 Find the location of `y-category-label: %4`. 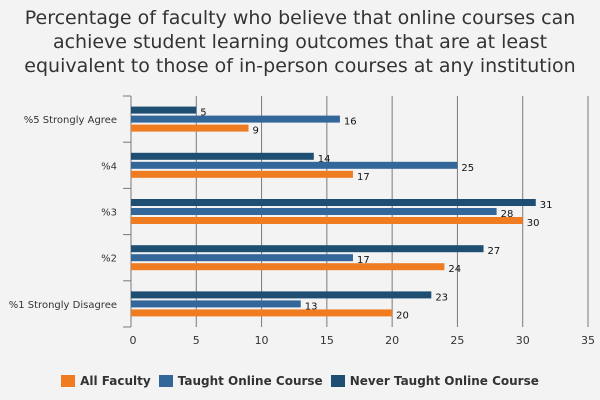

y-category-label: %4 is located at coordinates (109, 166).